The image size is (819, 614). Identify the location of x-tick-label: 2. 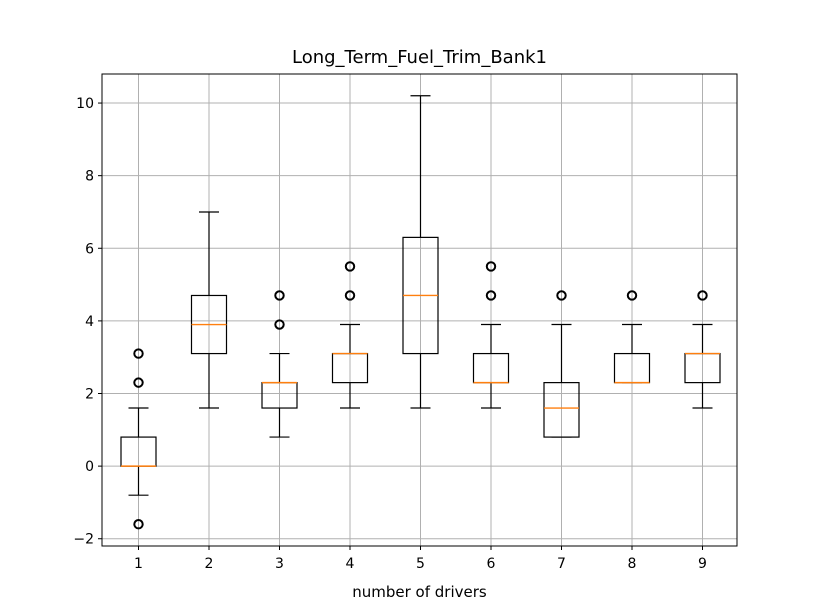
(209, 564).